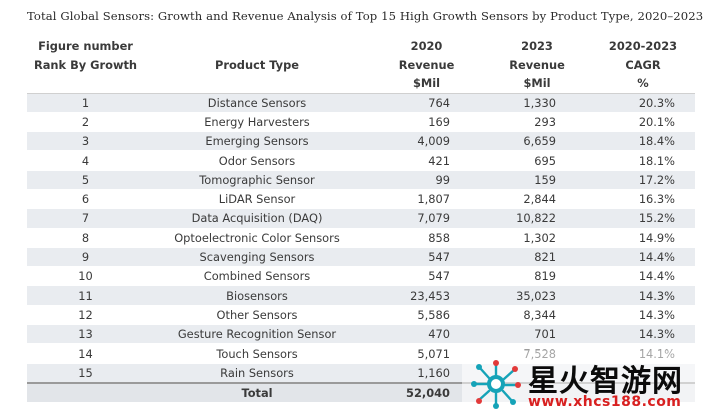  Describe the element at coordinates (537, 315) in the screenshot. I see `cell-rev2023: 8,344` at that location.